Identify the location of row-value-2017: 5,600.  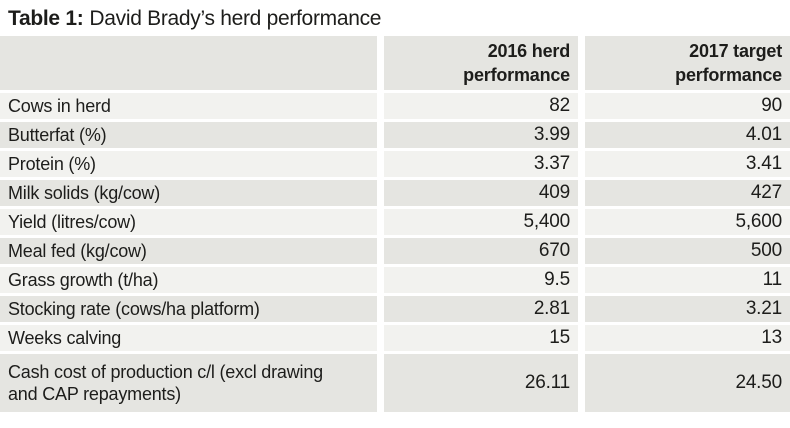
(687, 222).